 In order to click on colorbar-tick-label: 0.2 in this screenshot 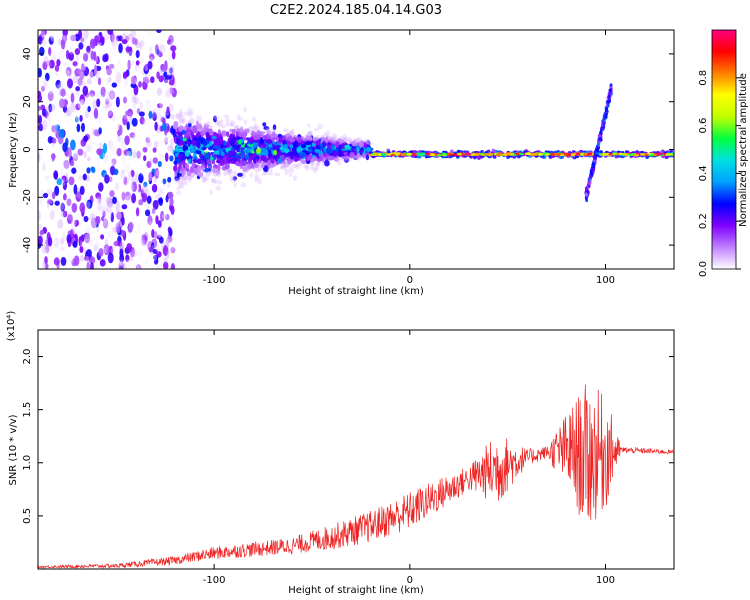, I will do `click(703, 221)`.